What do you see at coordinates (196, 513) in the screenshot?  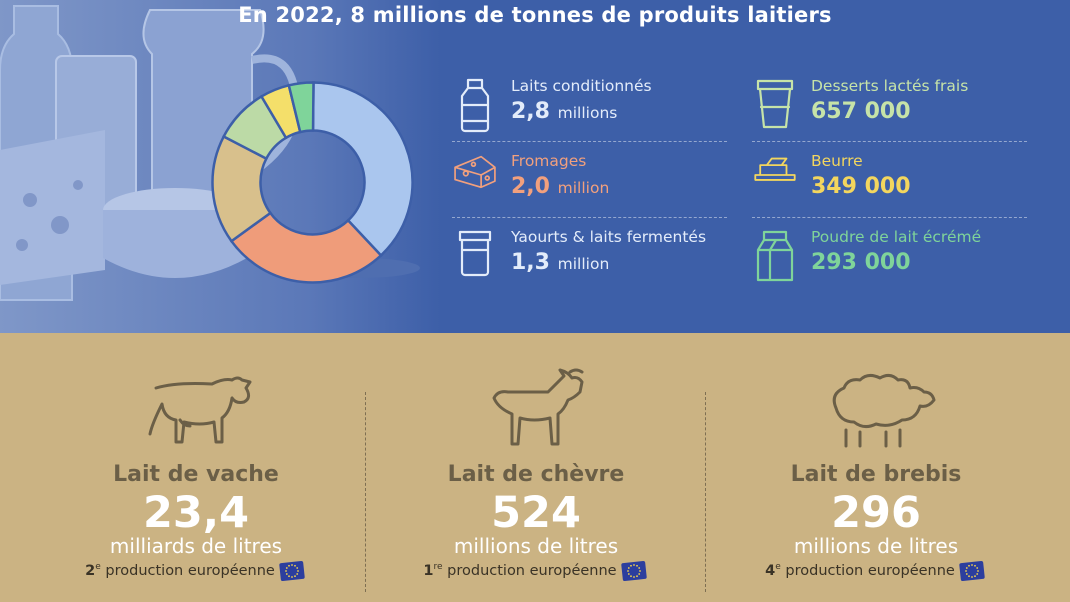 I see `milk-value: 23,4` at bounding box center [196, 513].